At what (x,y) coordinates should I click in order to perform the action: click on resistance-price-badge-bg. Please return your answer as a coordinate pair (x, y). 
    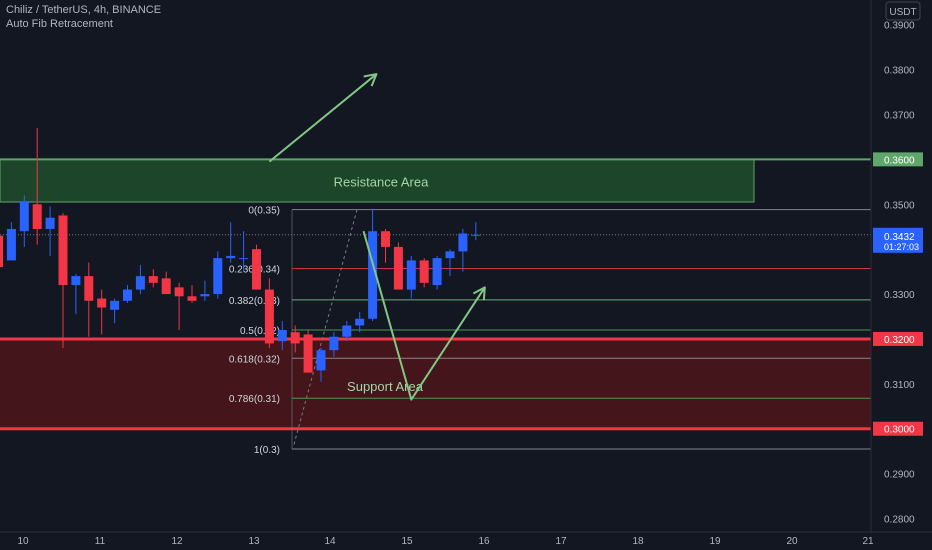
    Looking at the image, I should click on (898, 159).